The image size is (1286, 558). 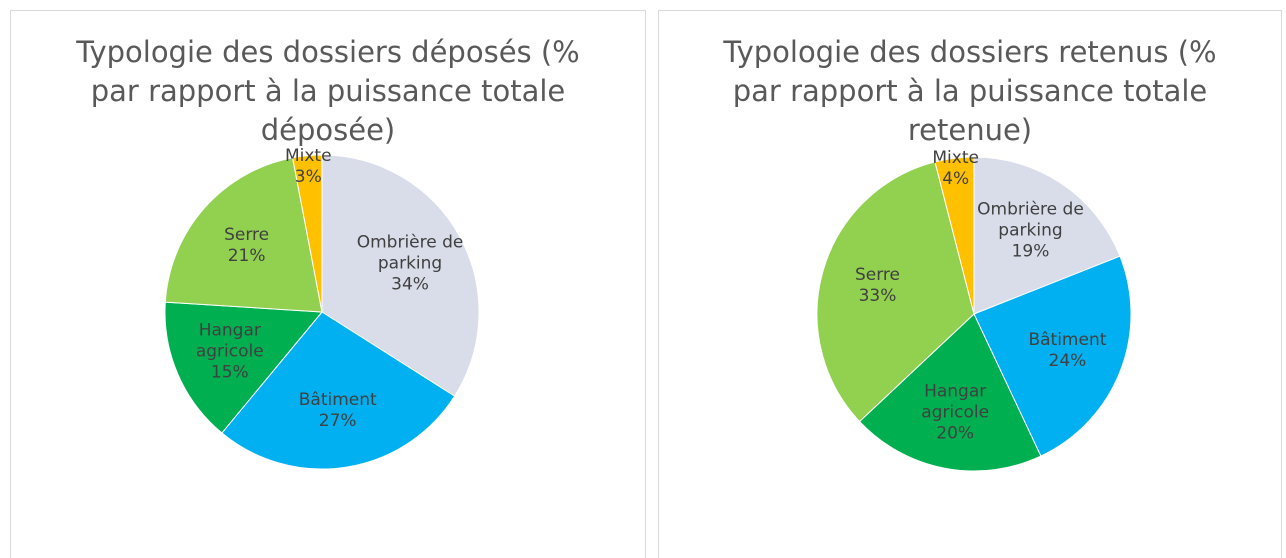 I want to click on slice-label: Hangar agricole 20%, so click(x=955, y=412).